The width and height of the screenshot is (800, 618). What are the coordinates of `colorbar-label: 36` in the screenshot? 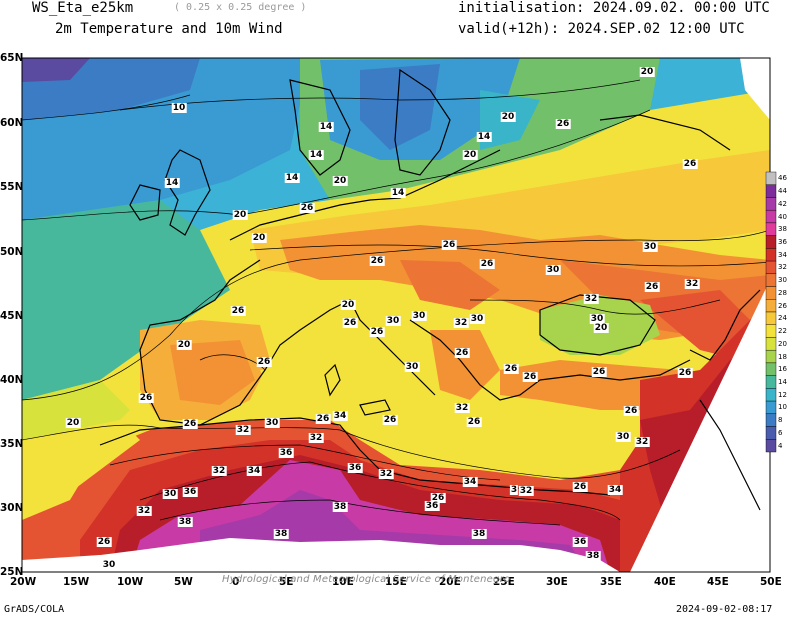 It's located at (782, 242).